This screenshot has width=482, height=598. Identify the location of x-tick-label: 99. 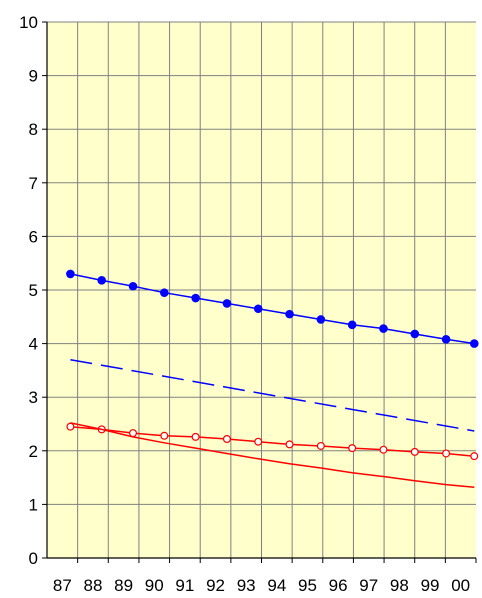
(430, 585).